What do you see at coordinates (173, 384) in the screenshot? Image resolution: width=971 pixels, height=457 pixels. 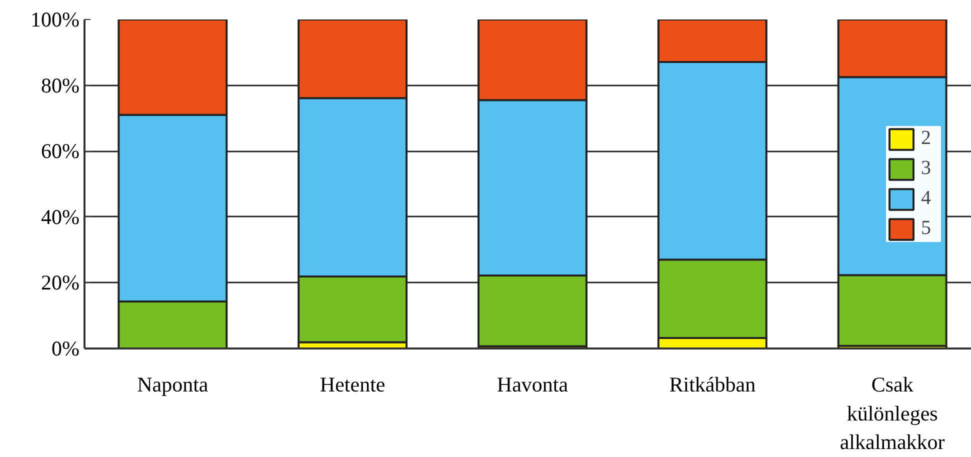 I see `x-tick-label: Naponta` at bounding box center [173, 384].